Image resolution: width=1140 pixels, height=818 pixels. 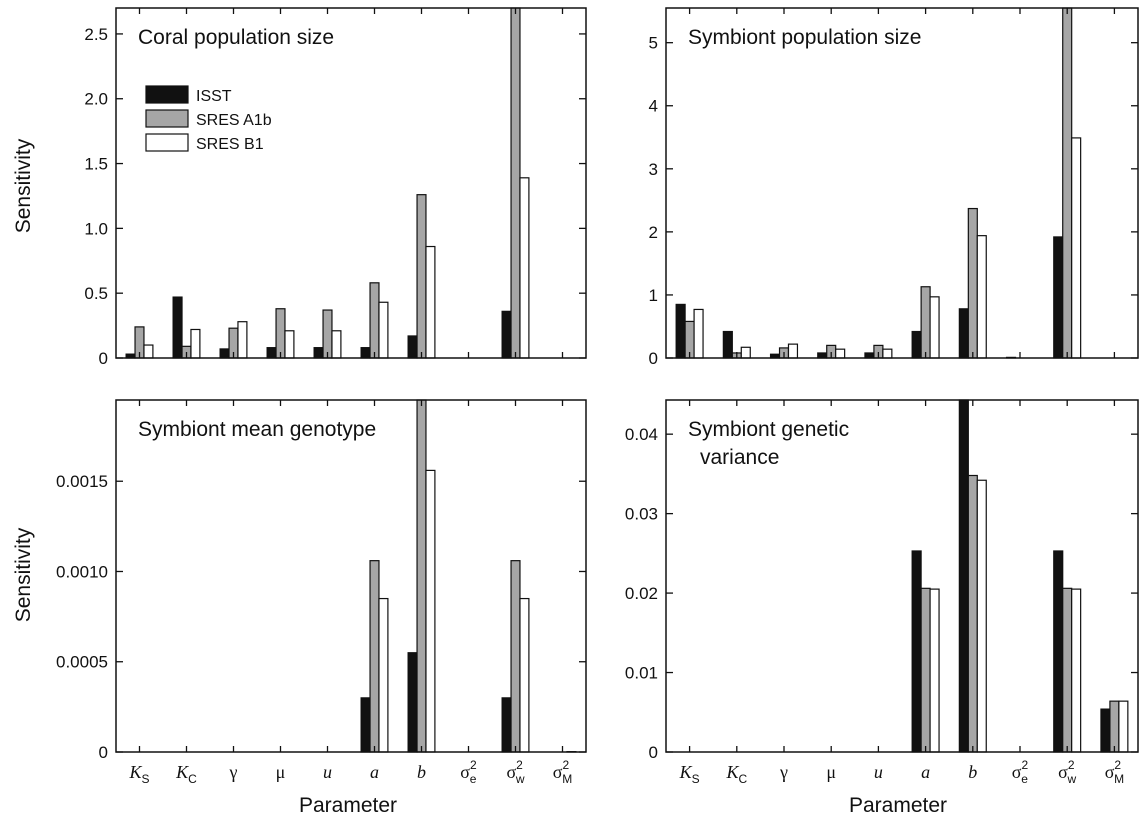 I want to click on y-tick-label: 1, so click(x=653, y=295).